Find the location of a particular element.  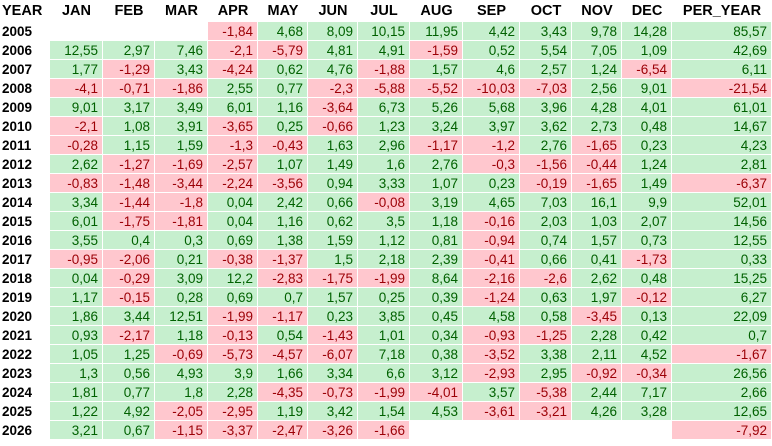

return-cell: -0,41 is located at coordinates (491, 259).